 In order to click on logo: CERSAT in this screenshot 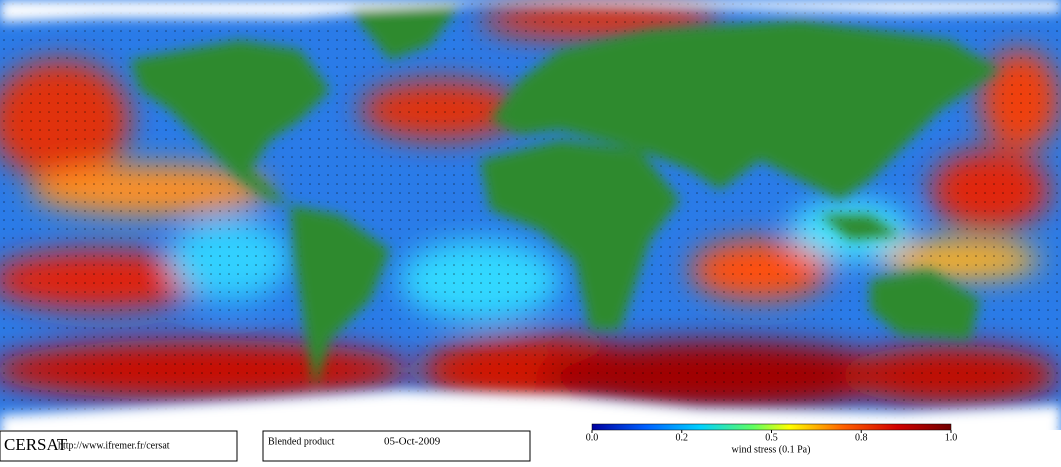, I will do `click(36, 444)`.